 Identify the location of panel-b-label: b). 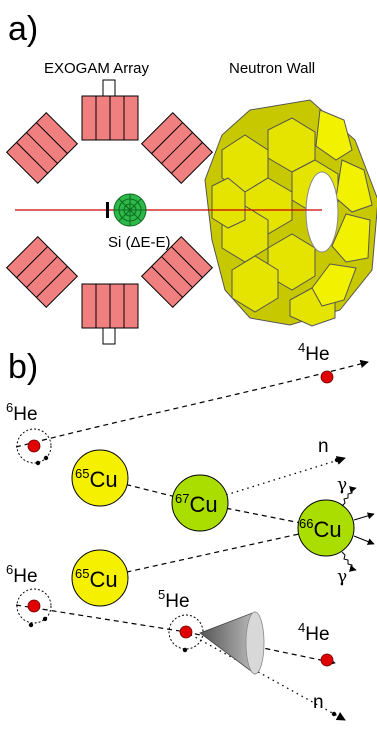
(23, 367).